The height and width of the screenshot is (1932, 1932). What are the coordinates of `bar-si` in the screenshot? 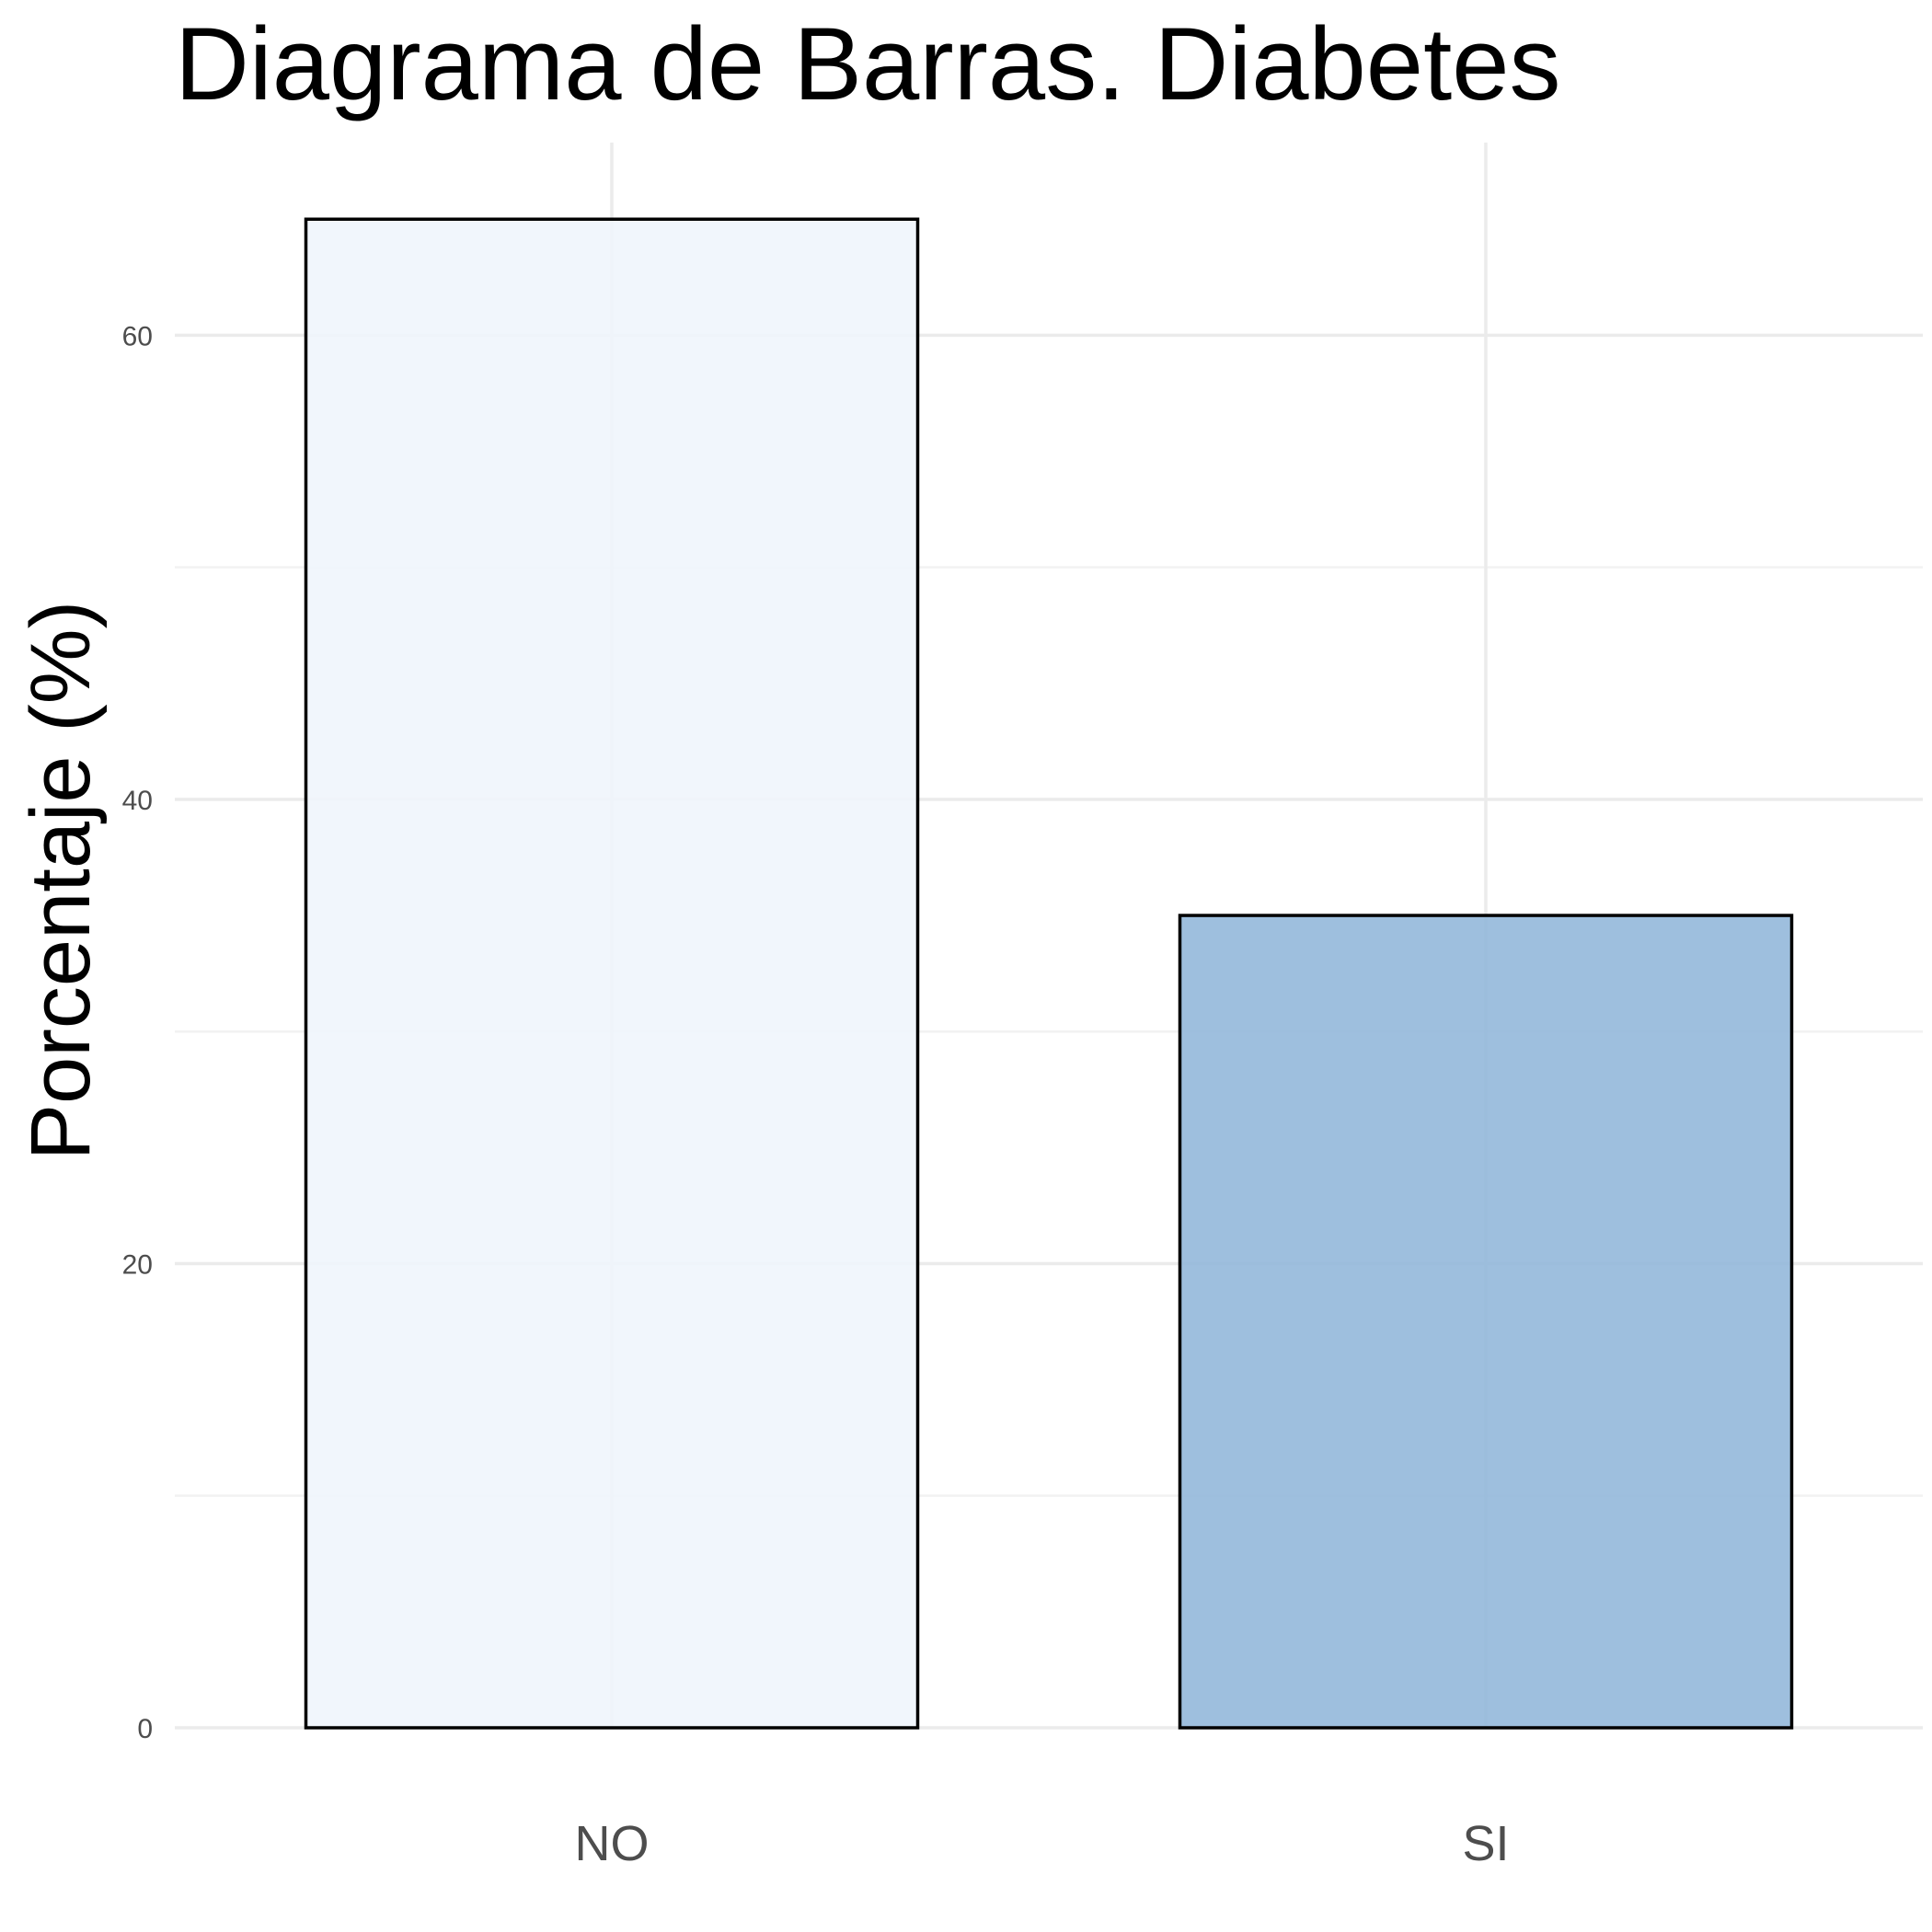 It's located at (1486, 1322).